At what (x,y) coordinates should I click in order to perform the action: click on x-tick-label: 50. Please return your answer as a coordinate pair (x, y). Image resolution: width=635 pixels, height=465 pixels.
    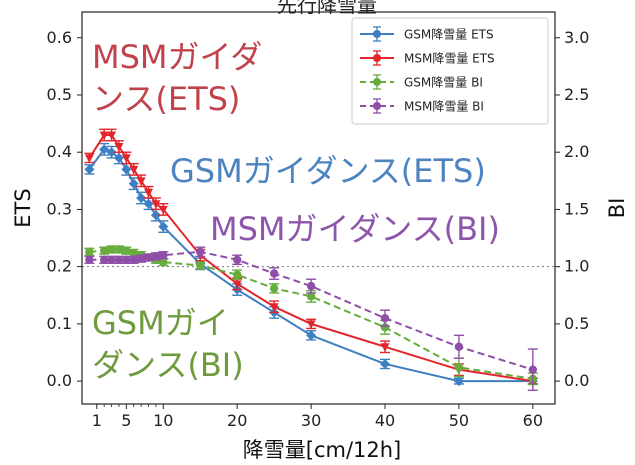
    Looking at the image, I should click on (459, 420).